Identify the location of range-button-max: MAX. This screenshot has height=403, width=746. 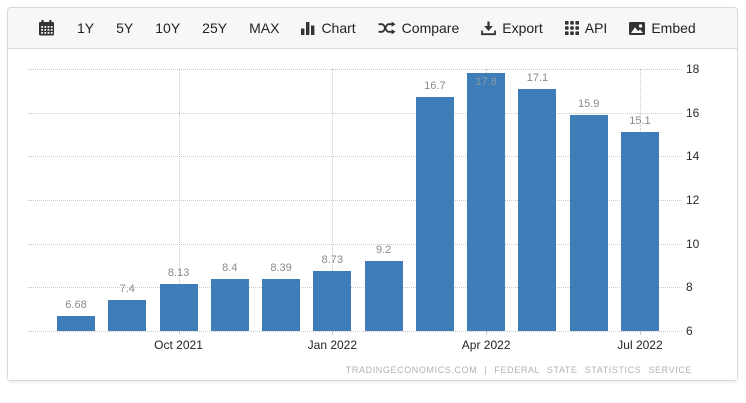
(264, 28).